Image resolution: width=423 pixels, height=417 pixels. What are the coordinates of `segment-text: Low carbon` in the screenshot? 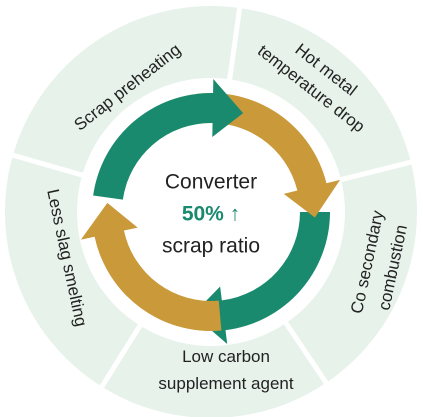 It's located at (226, 356).